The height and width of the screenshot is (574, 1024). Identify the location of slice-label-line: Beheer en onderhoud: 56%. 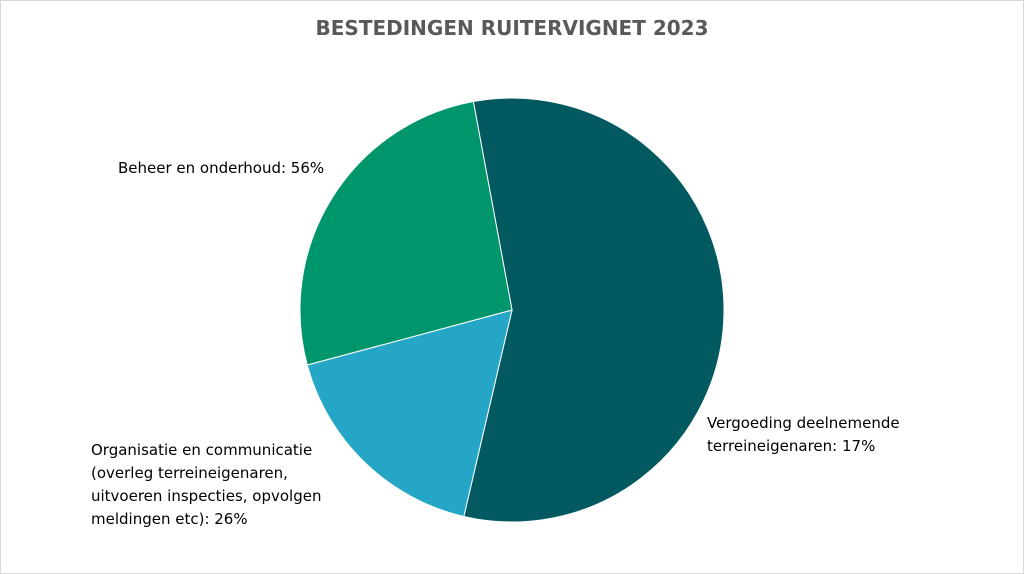
(221, 168).